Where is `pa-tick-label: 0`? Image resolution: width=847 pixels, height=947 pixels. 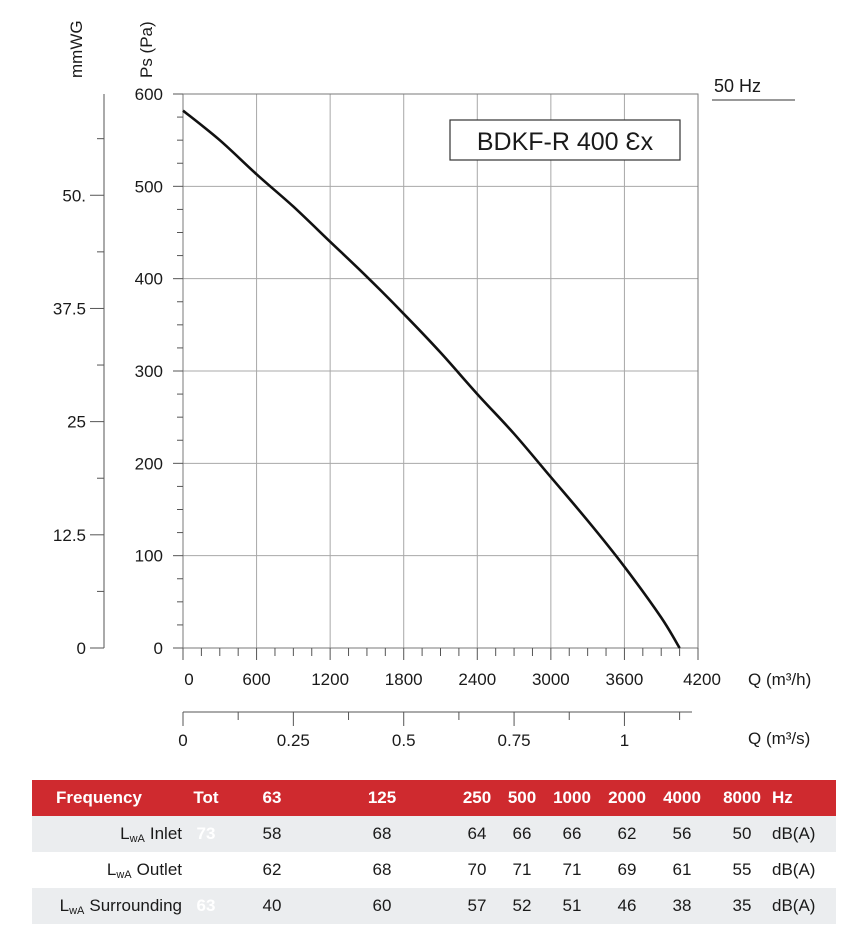 pa-tick-label: 0 is located at coordinates (158, 648).